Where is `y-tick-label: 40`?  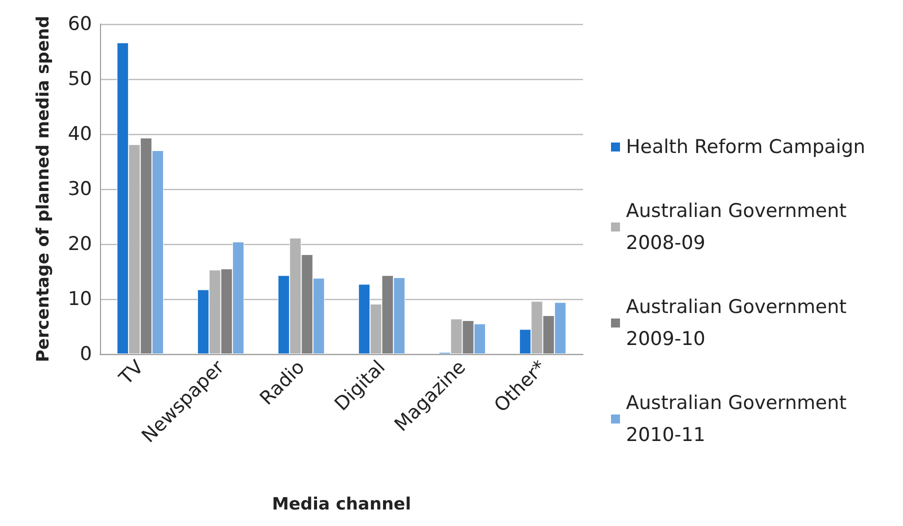 y-tick-label: 40 is located at coordinates (80, 134).